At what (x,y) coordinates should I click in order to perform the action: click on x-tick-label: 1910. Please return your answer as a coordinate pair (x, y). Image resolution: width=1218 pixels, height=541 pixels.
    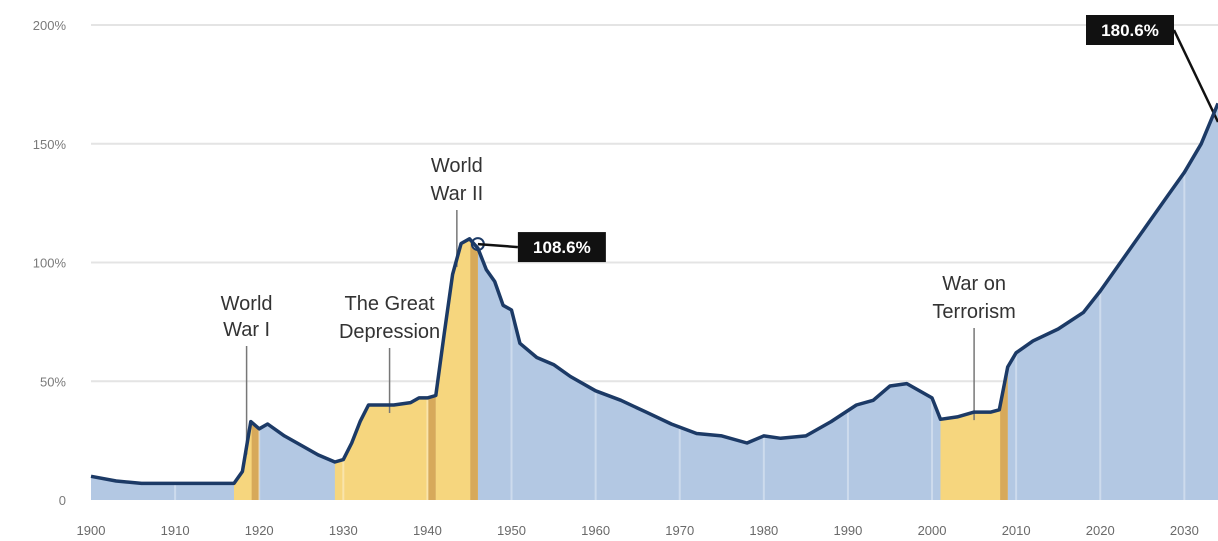
    Looking at the image, I should click on (175, 530).